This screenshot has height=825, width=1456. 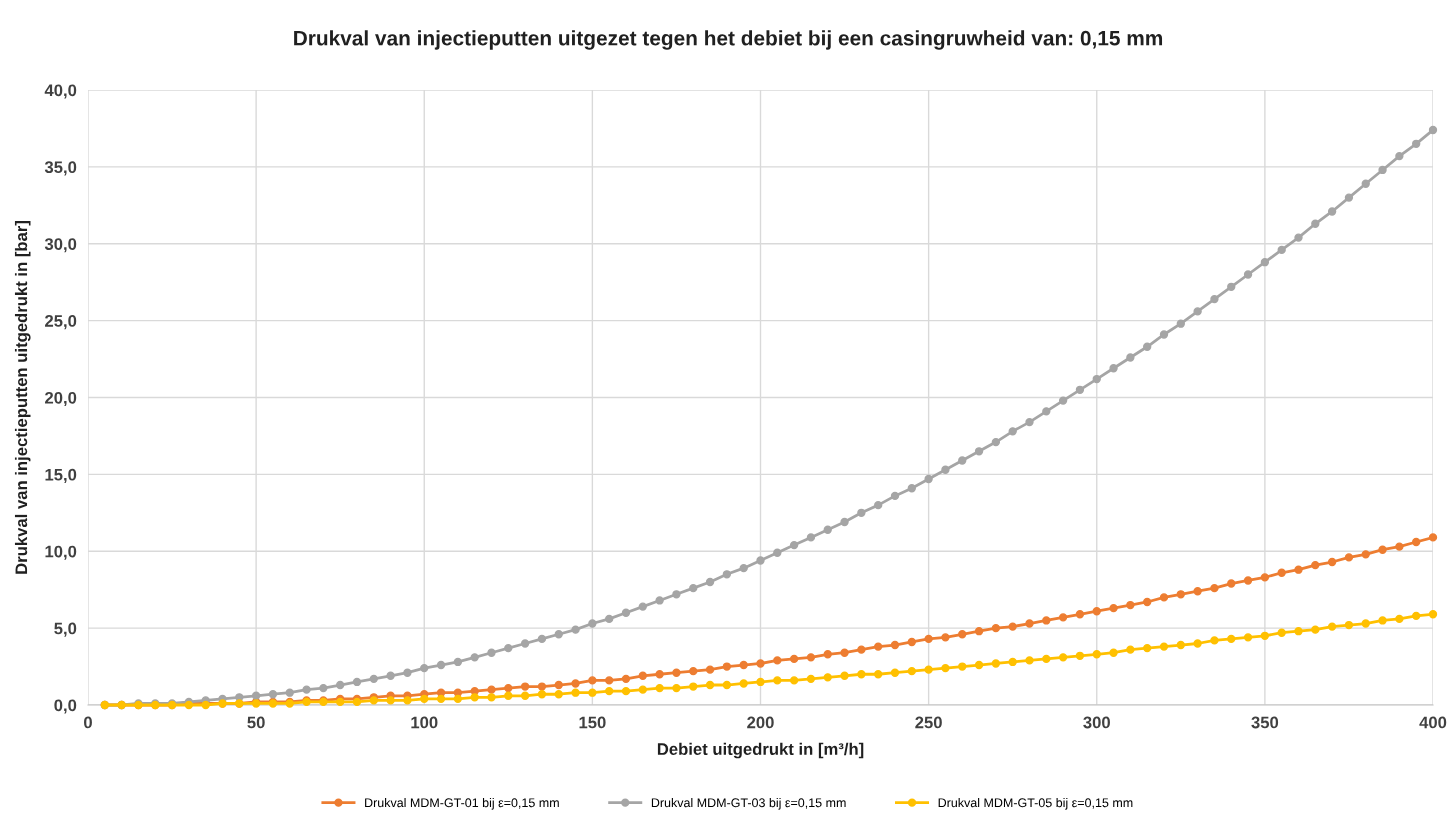 What do you see at coordinates (760, 750) in the screenshot?
I see `x-axis-title: Debiet uitgedrukt in [m³/h]` at bounding box center [760, 750].